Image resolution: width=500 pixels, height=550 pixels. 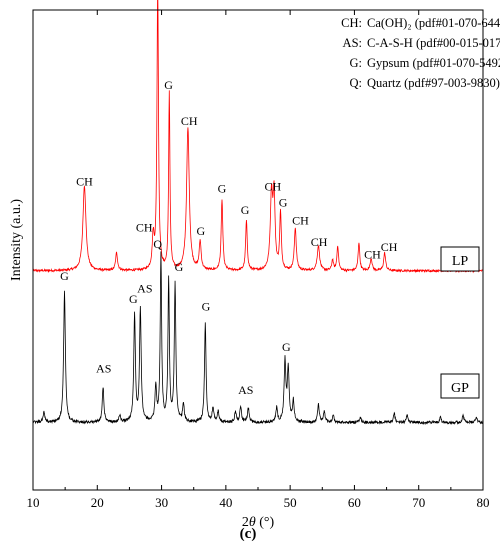 What do you see at coordinates (225, 502) in the screenshot?
I see `x-tick-label: 40` at bounding box center [225, 502].